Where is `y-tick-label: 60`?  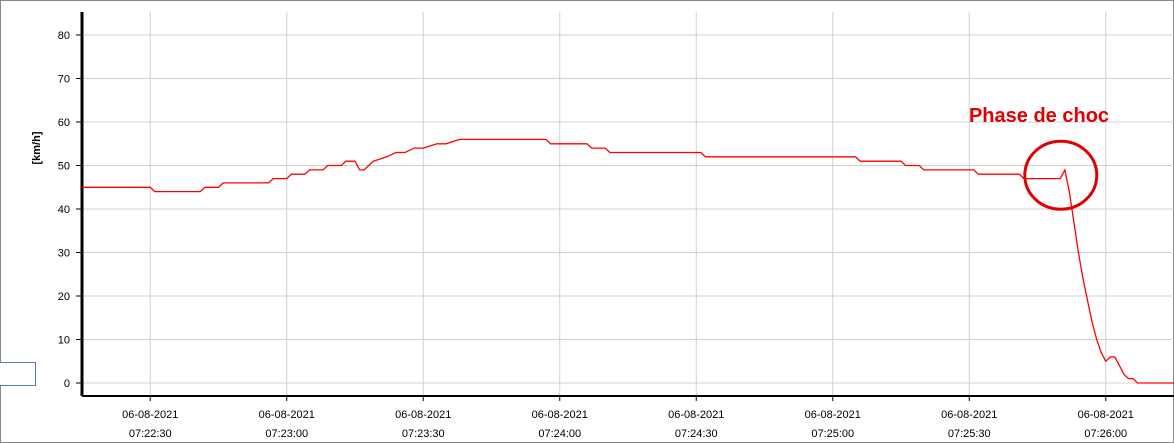 y-tick-label: 60 is located at coordinates (64, 123).